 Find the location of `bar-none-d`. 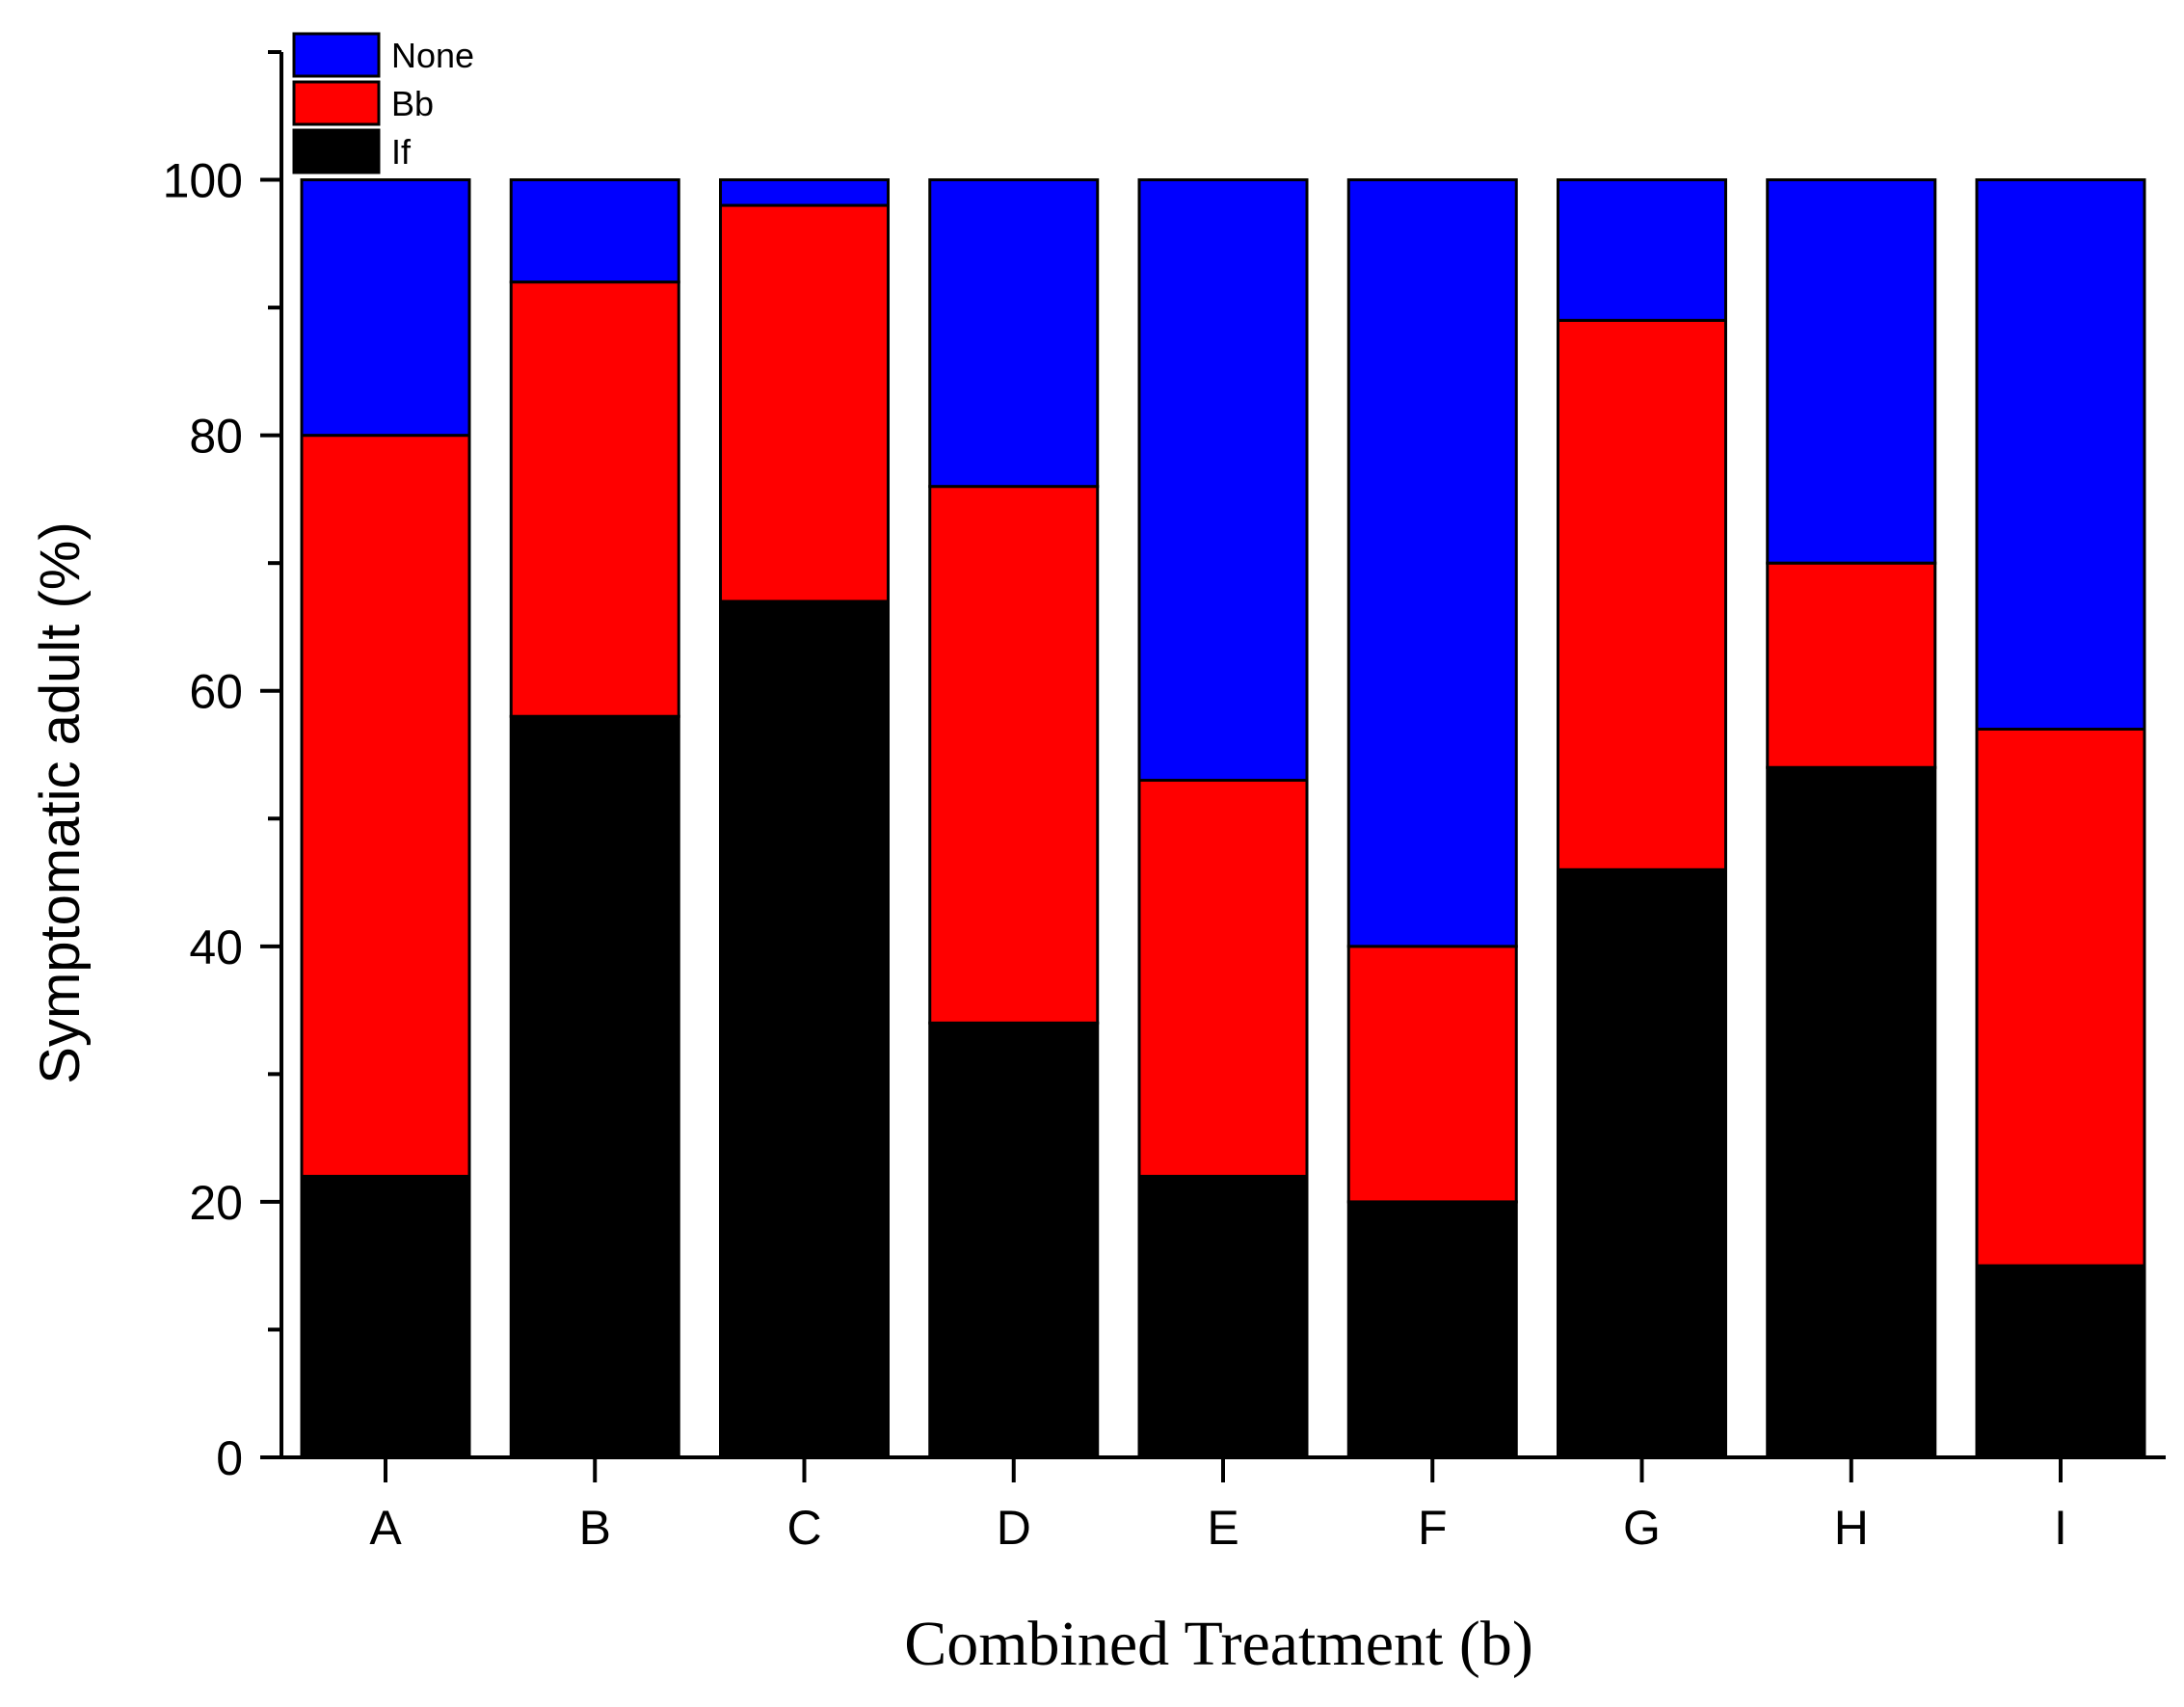

bar-none-d is located at coordinates (1014, 333).